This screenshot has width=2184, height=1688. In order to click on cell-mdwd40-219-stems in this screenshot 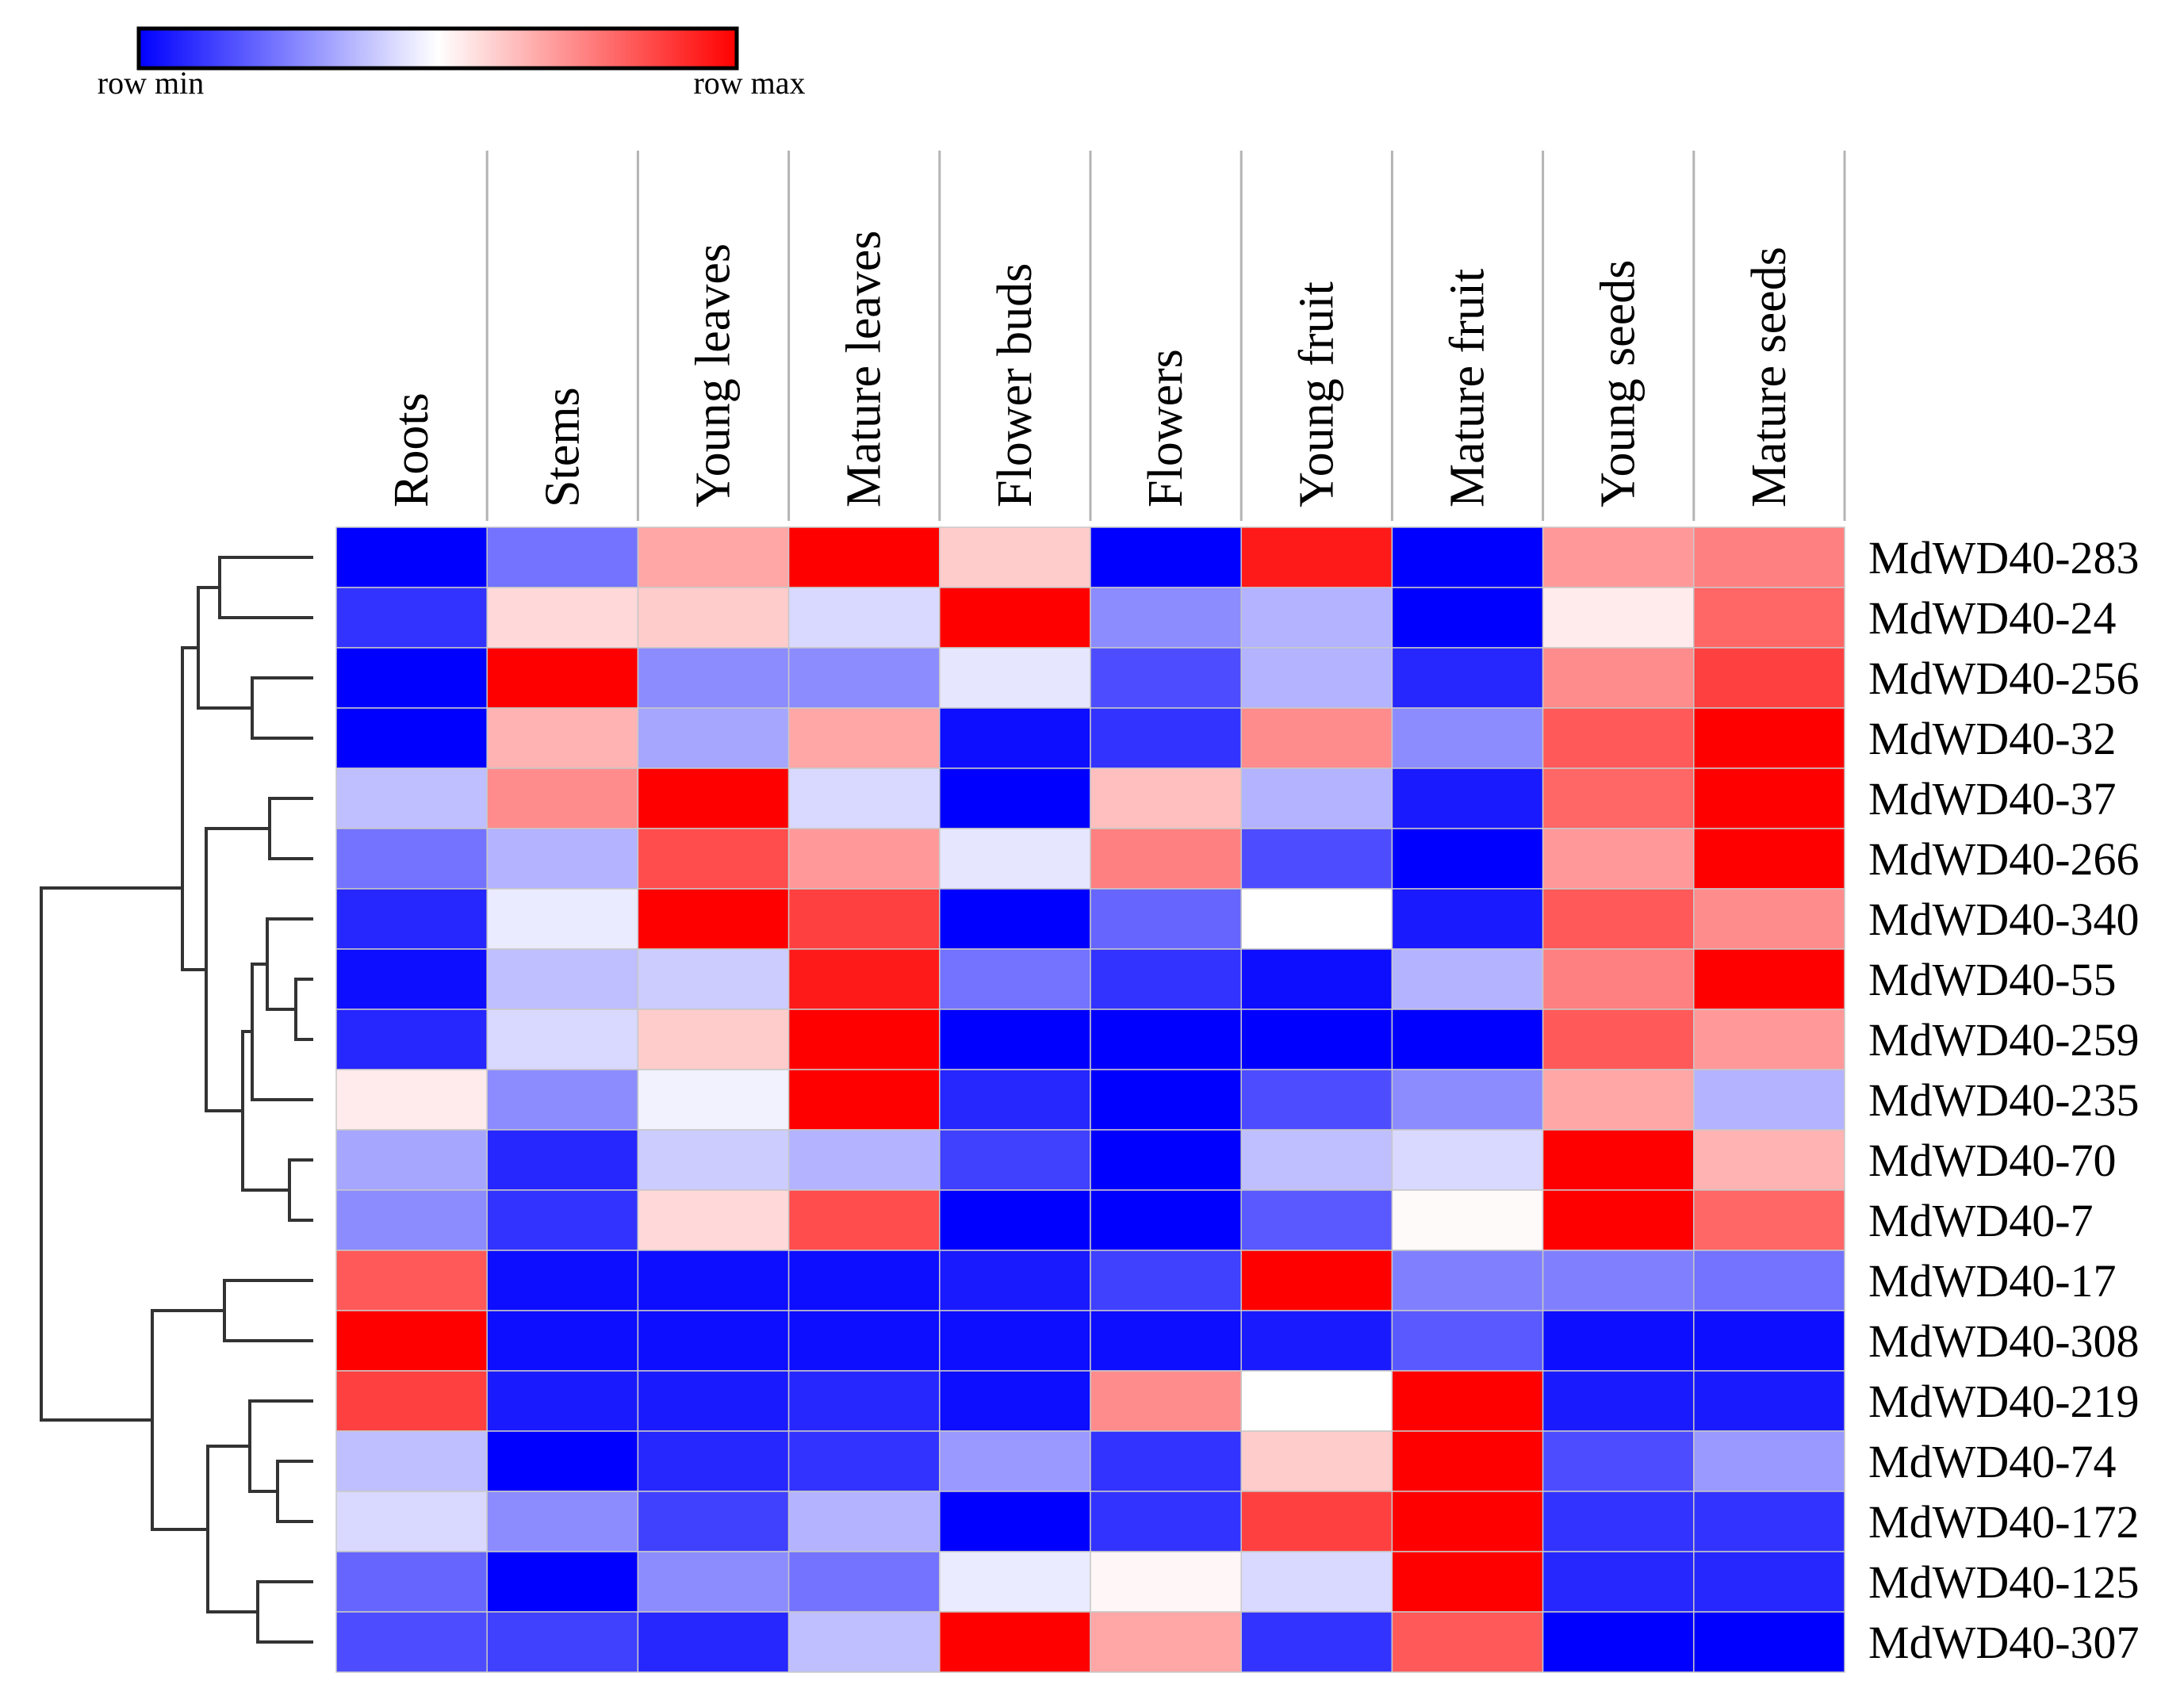, I will do `click(562, 1401)`.